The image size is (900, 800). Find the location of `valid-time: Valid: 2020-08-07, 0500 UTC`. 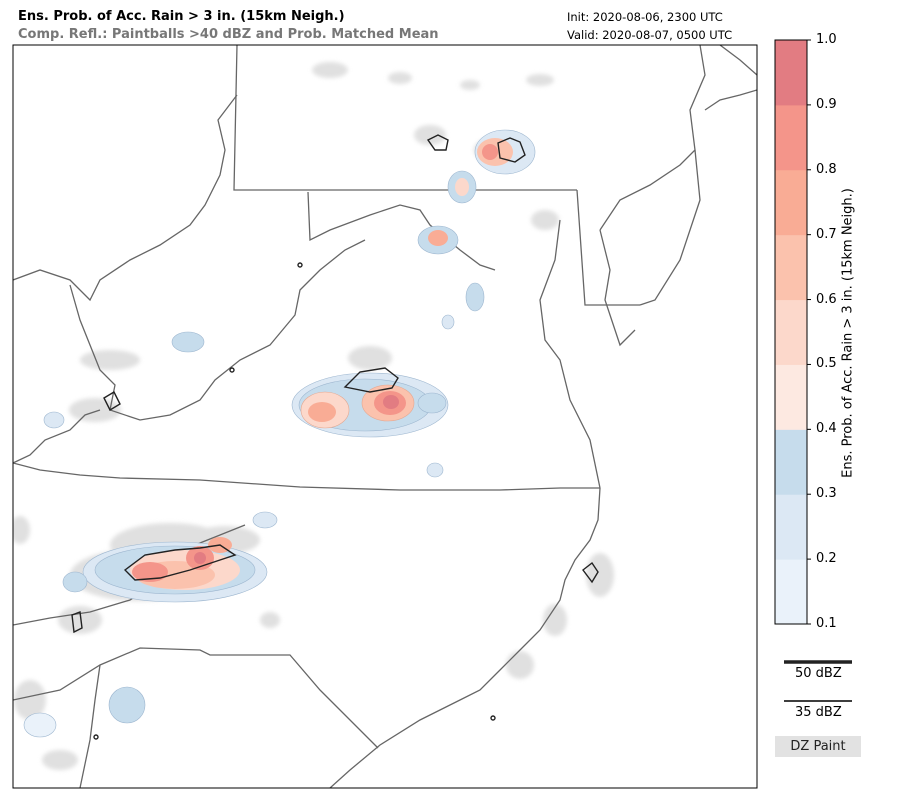

valid-time: Valid: 2020-08-07, 0500 UTC is located at coordinates (650, 35).